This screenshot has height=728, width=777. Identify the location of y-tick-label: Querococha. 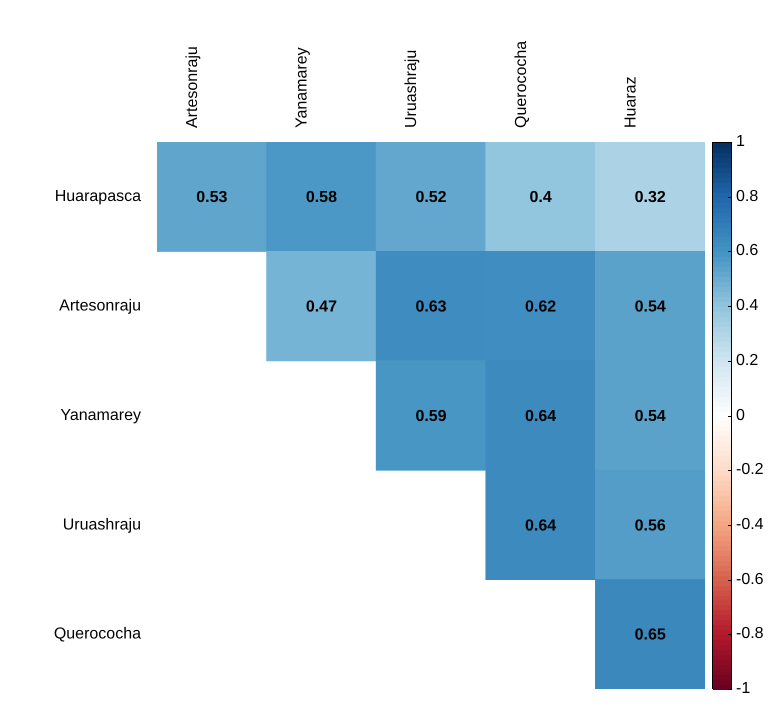
(98, 634).